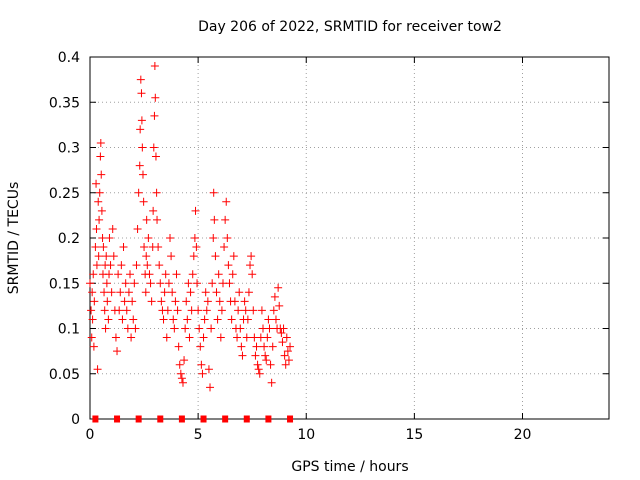 The width and height of the screenshot is (640, 480). I want to click on x-tick-label: 20, so click(523, 435).